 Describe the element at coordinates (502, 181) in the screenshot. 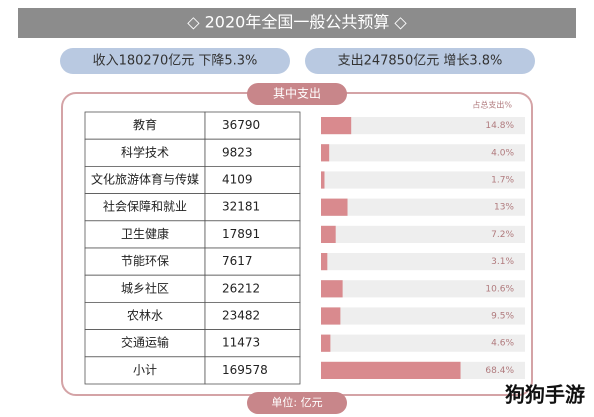

I see `share-label: 1.7%` at that location.